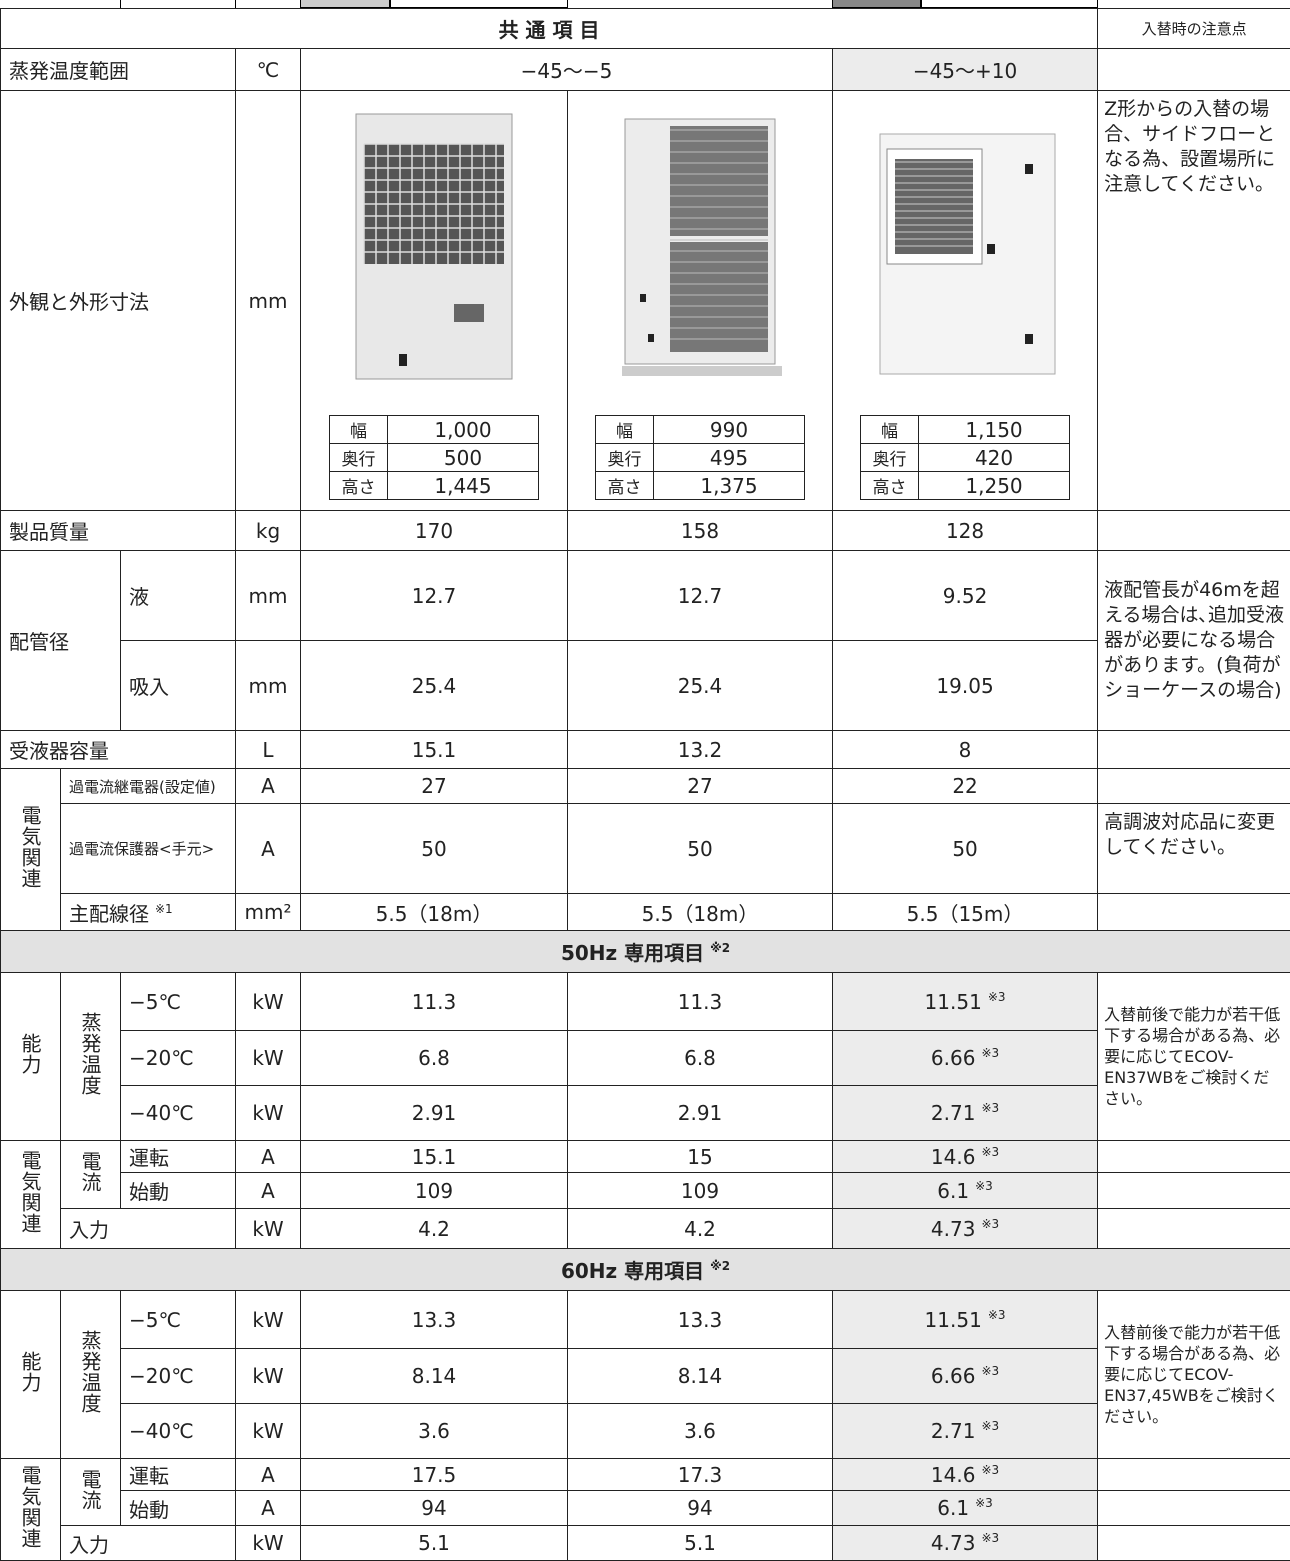 This screenshot has height=1561, width=1290. Describe the element at coordinates (549, 29) in the screenshot. I see `section-title: 共 通 項 目` at that location.